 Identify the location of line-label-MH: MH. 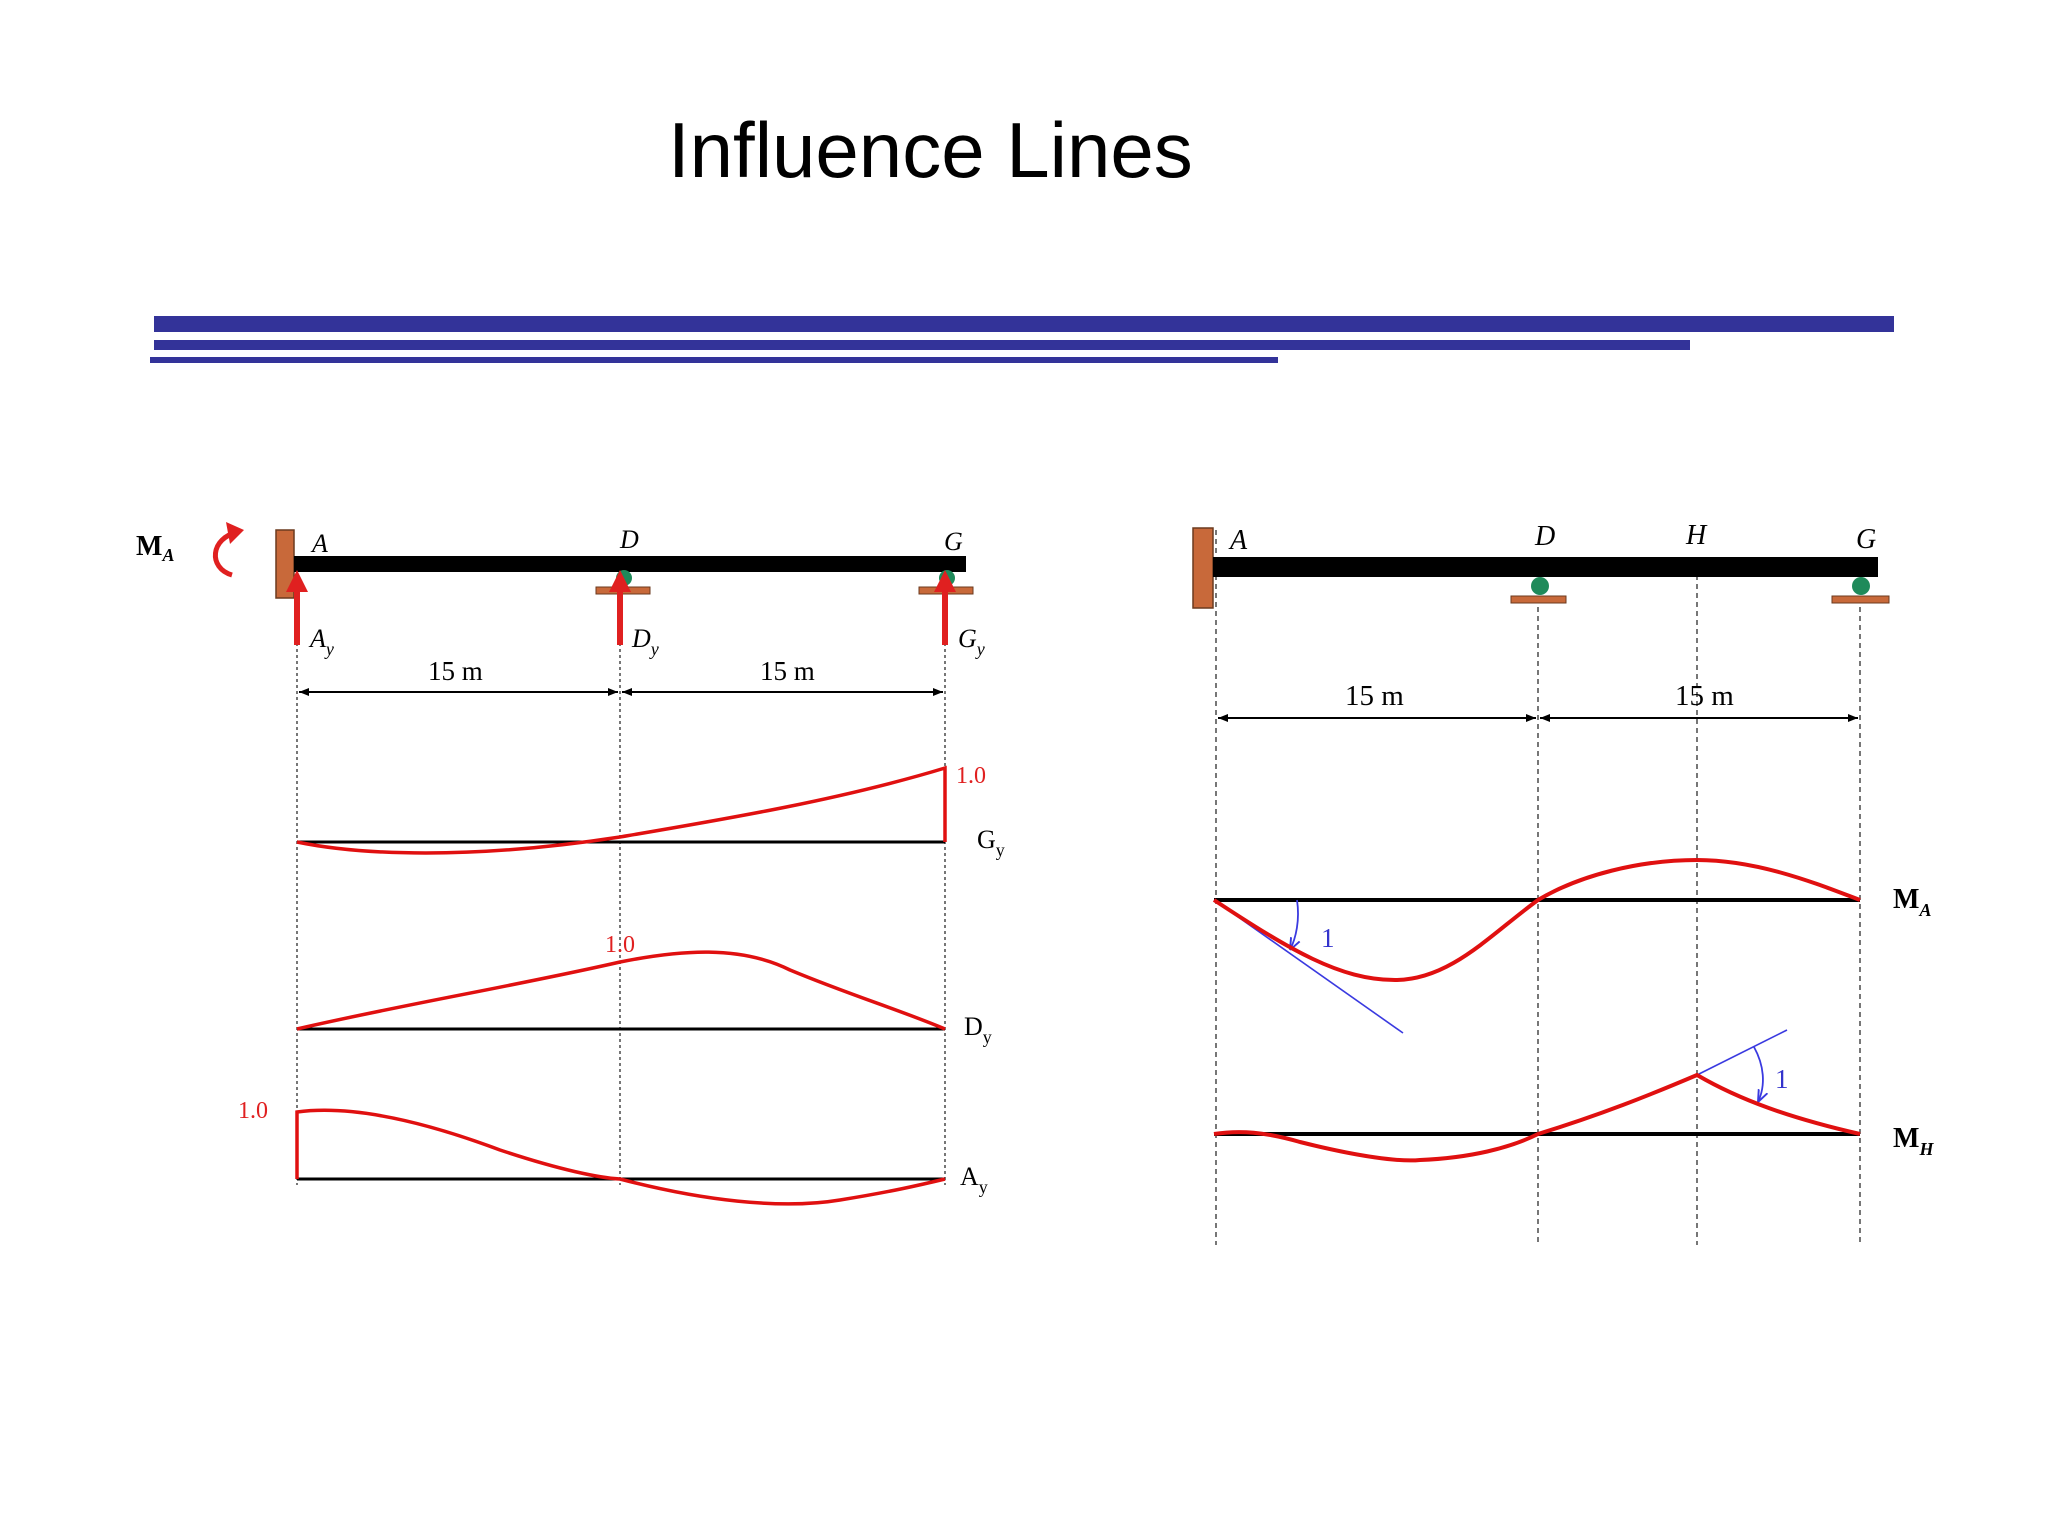
(1913, 1141).